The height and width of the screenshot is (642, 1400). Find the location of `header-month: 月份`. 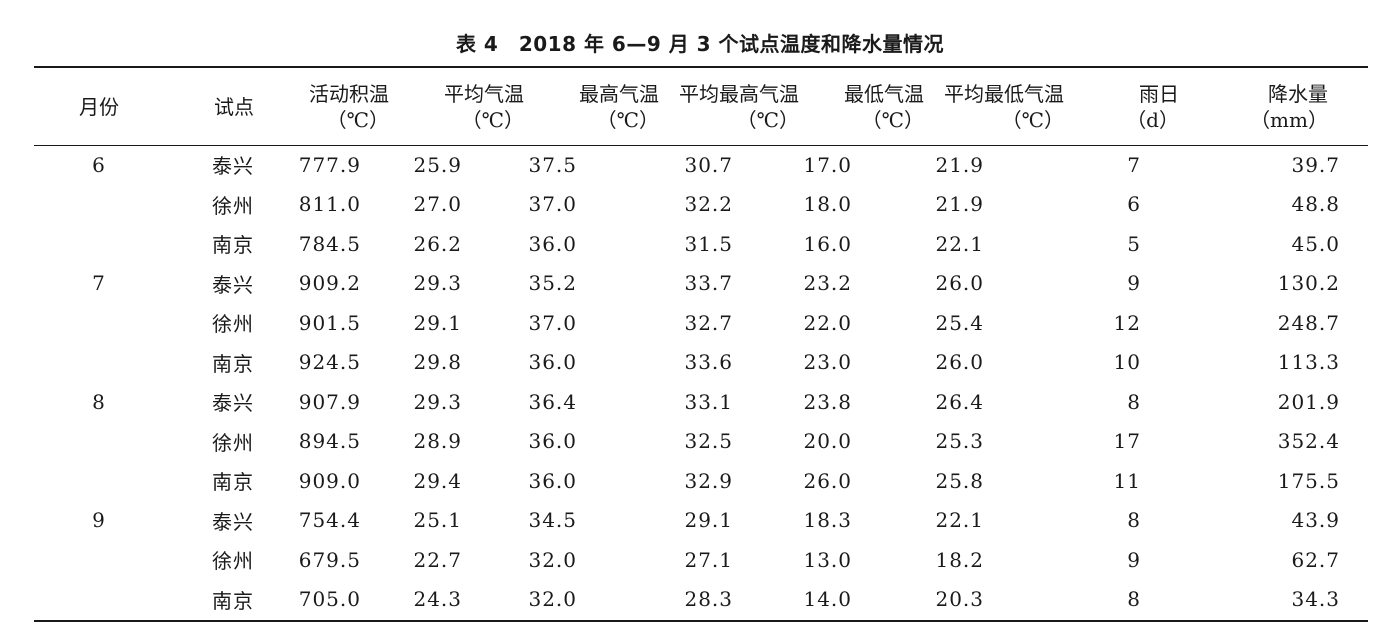

header-month: 月份 is located at coordinates (99, 106).